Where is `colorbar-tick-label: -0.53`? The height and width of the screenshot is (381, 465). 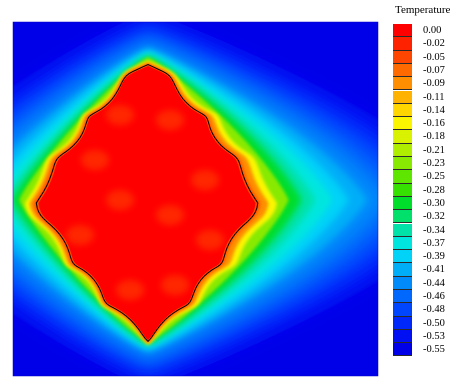 colorbar-tick-label: -0.53 is located at coordinates (434, 336).